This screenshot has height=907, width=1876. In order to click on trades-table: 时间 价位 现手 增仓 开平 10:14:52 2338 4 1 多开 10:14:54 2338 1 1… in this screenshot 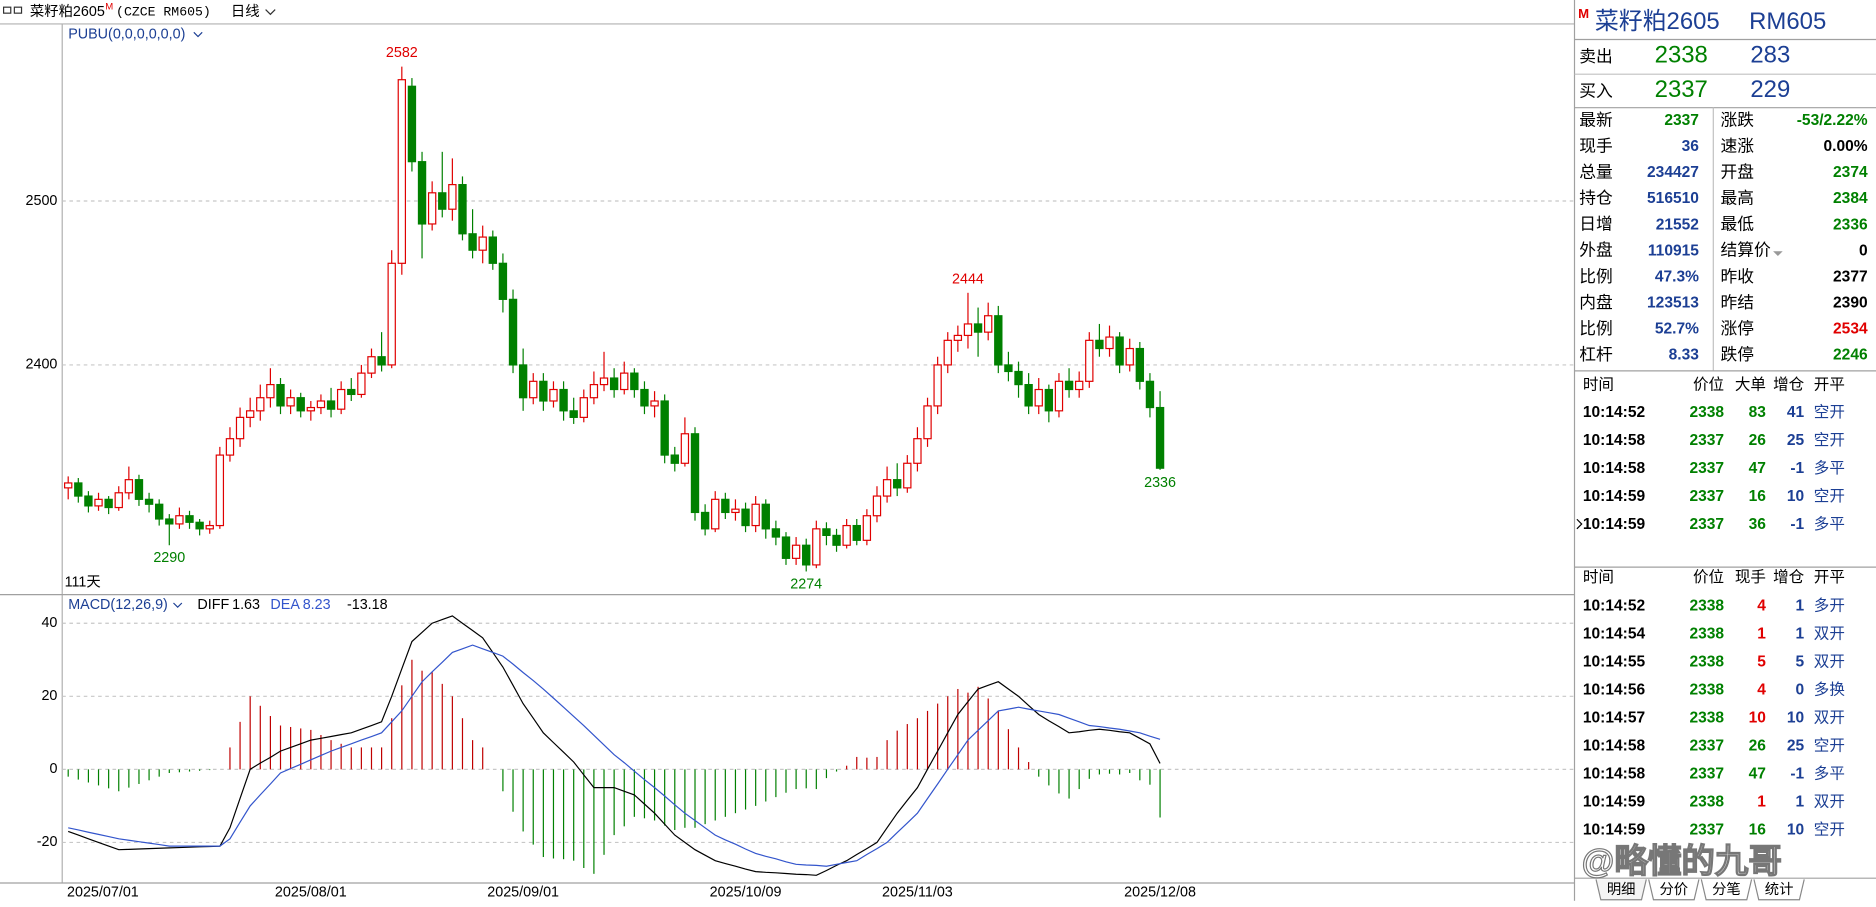, I will do `click(1714, 703)`.